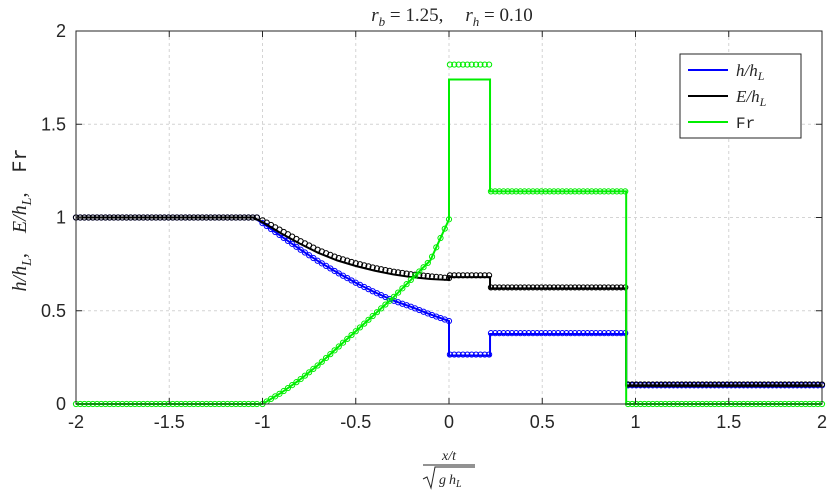  What do you see at coordinates (728, 422) in the screenshot?
I see `x-tick-label-7: 1.5` at bounding box center [728, 422].